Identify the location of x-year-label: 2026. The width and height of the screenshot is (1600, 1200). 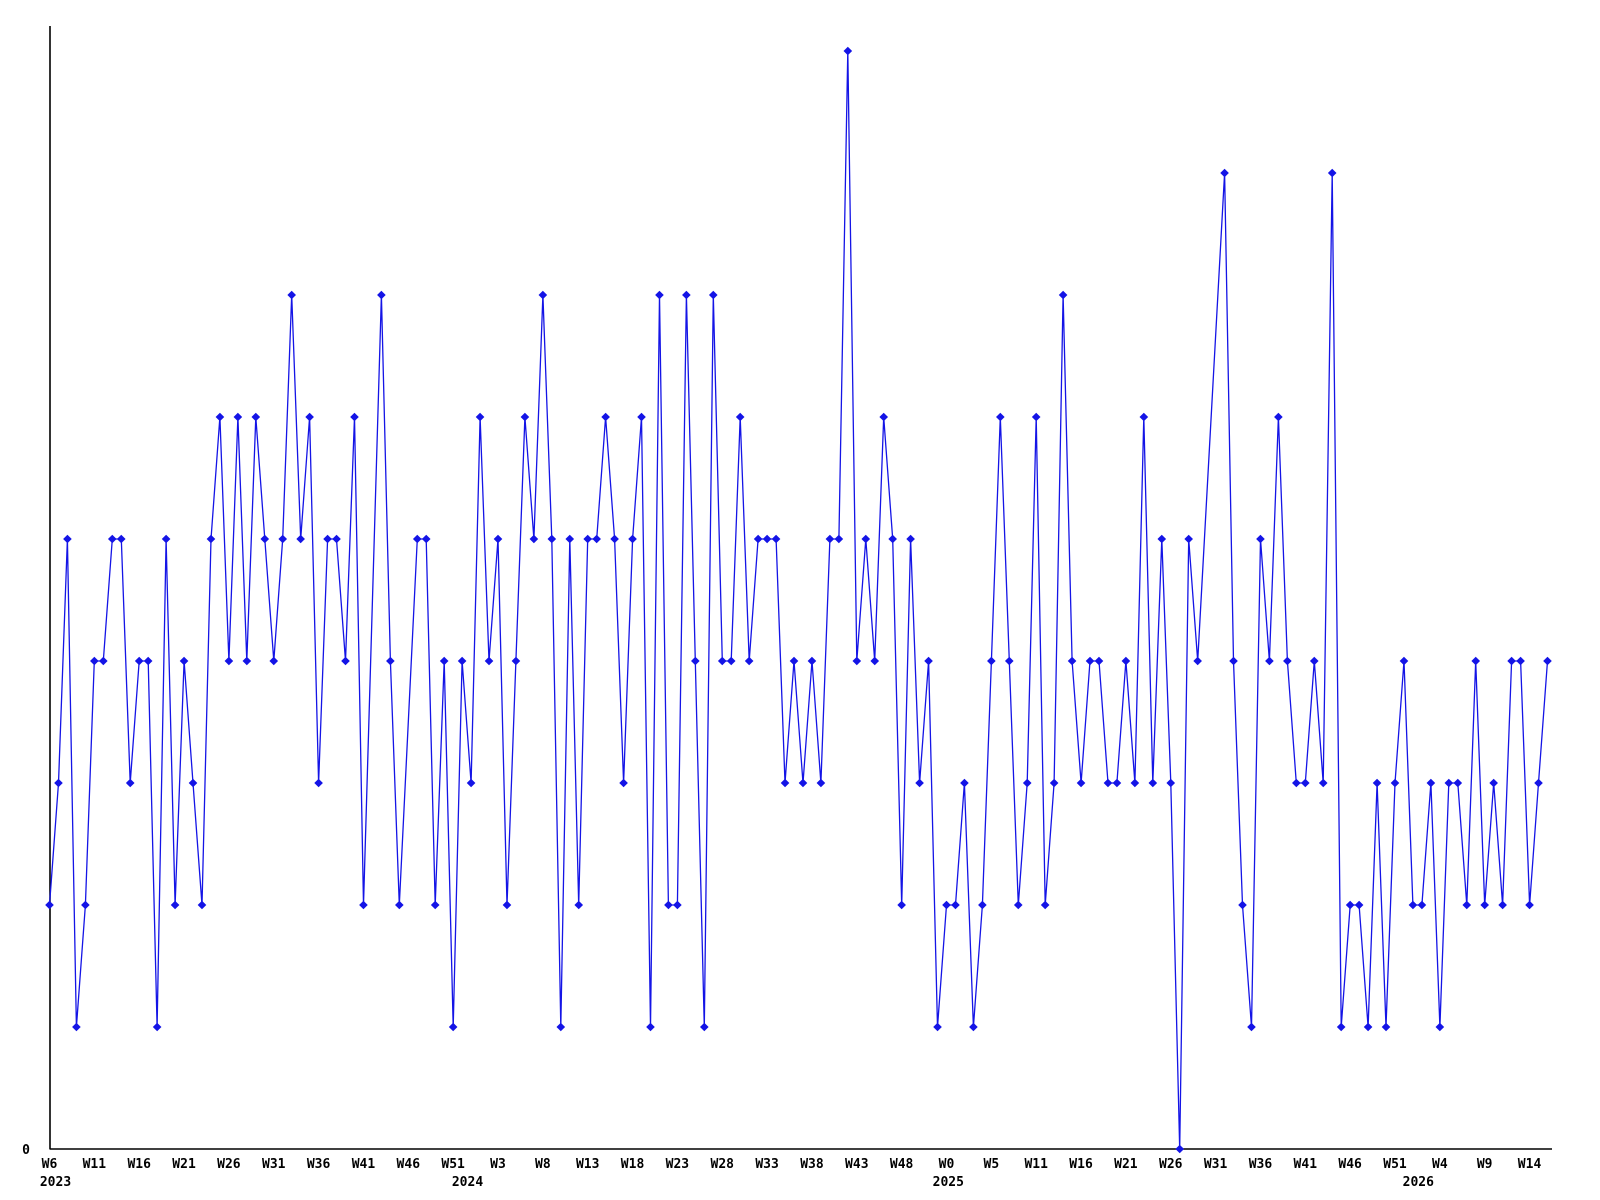
(1418, 1182).